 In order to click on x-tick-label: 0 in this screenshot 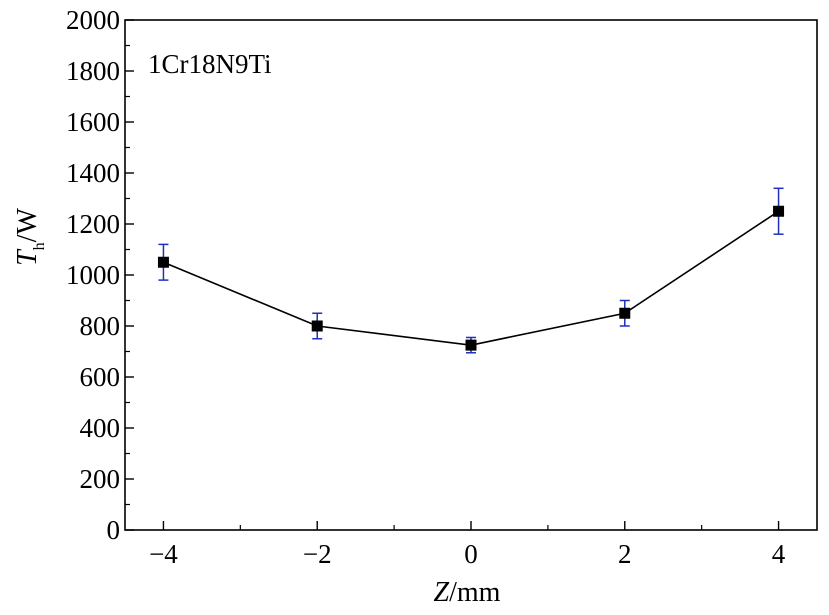, I will do `click(471, 554)`.